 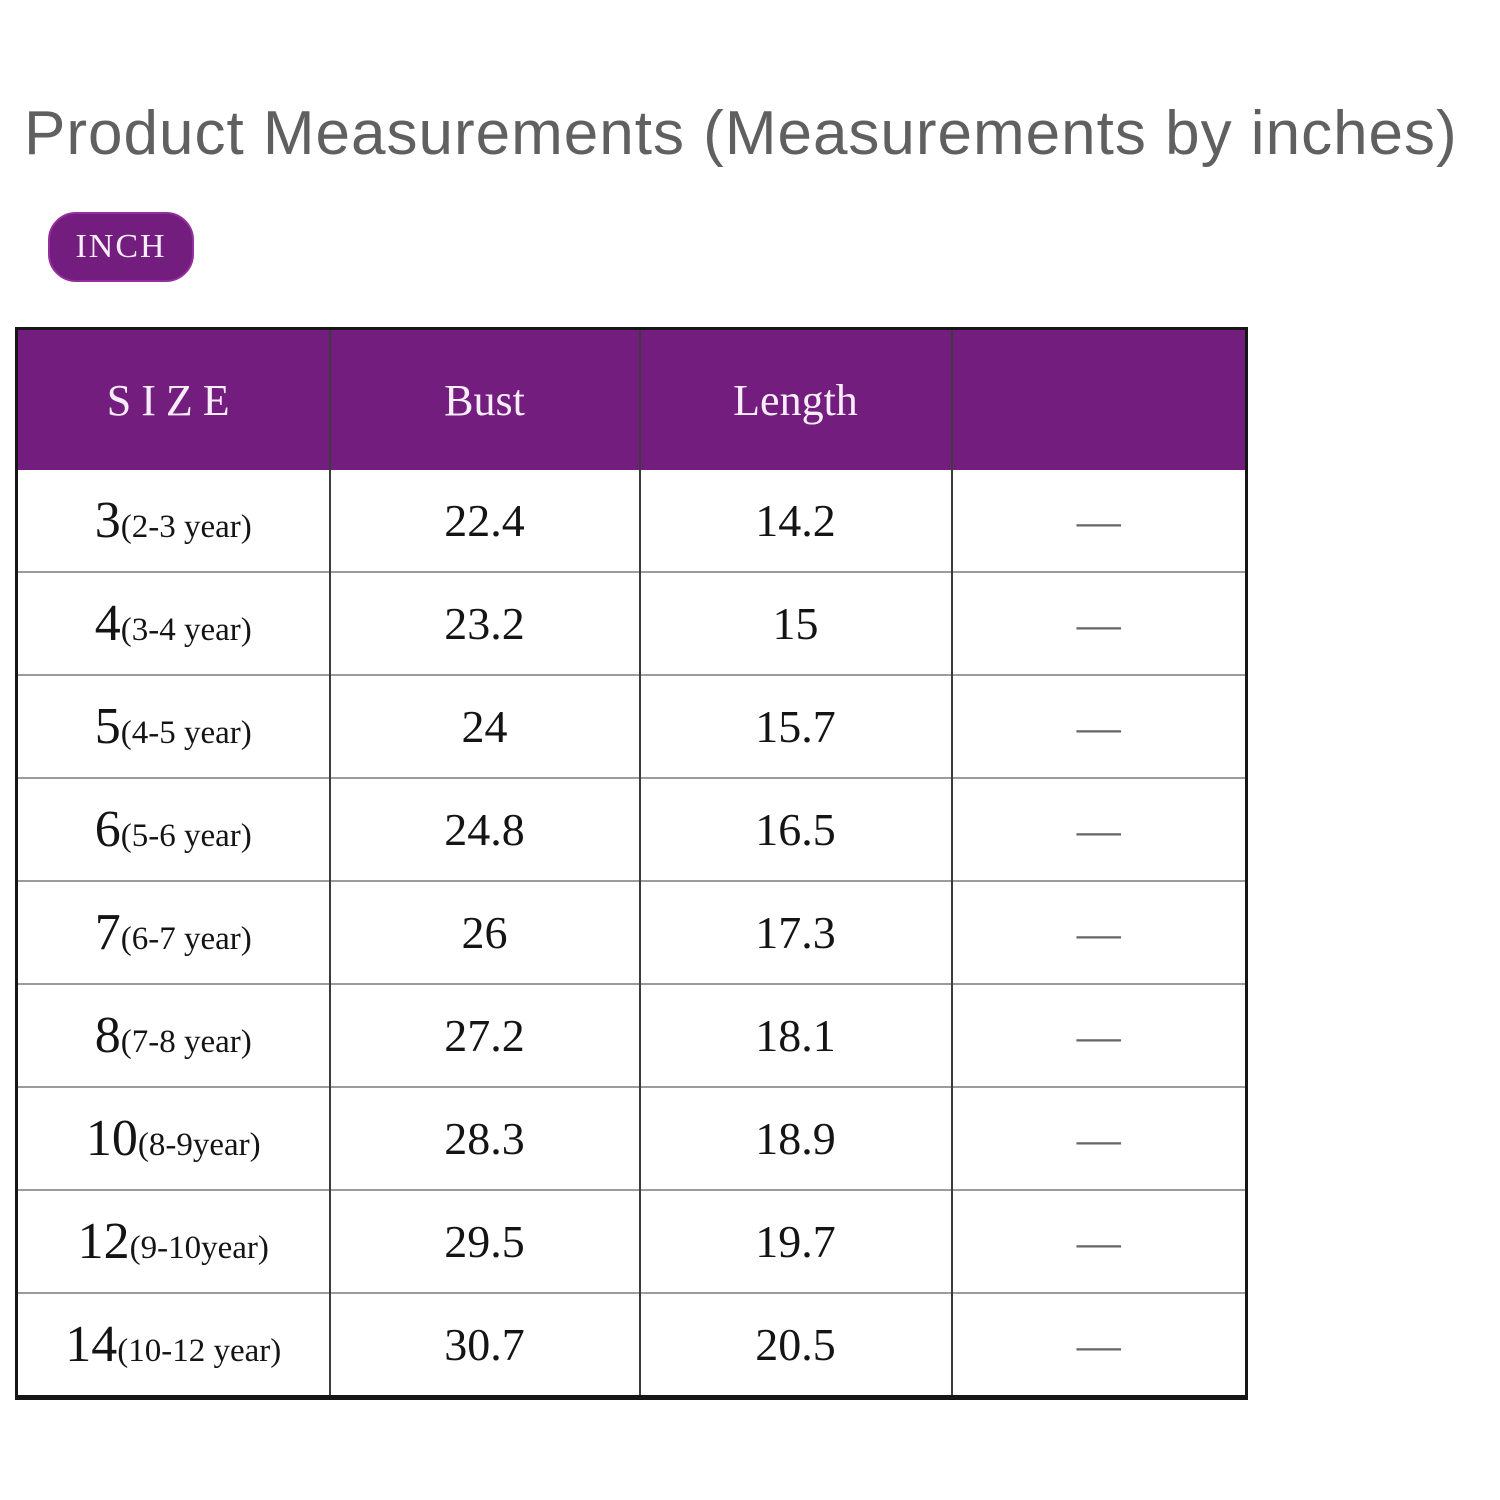 What do you see at coordinates (484, 1345) in the screenshot?
I see `bust-value: 30.7` at bounding box center [484, 1345].